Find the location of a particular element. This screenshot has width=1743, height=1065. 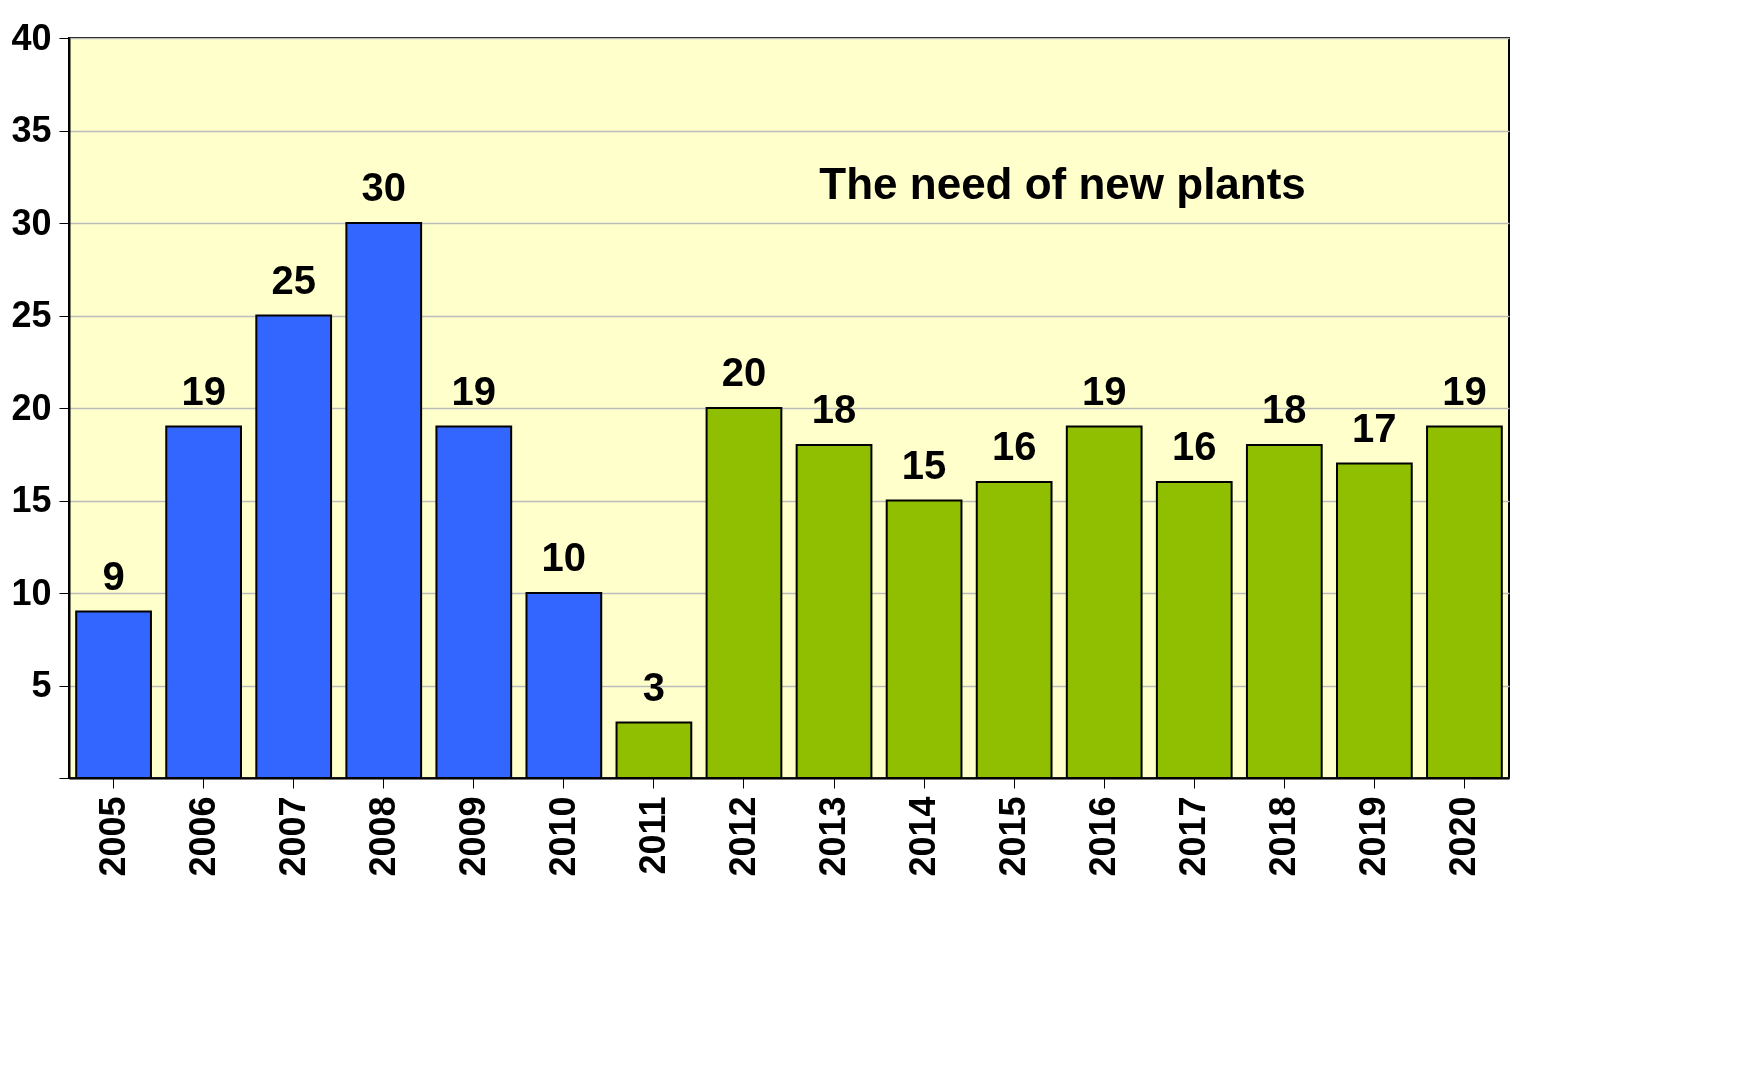

y-tick-label: 15 is located at coordinates (31, 499).